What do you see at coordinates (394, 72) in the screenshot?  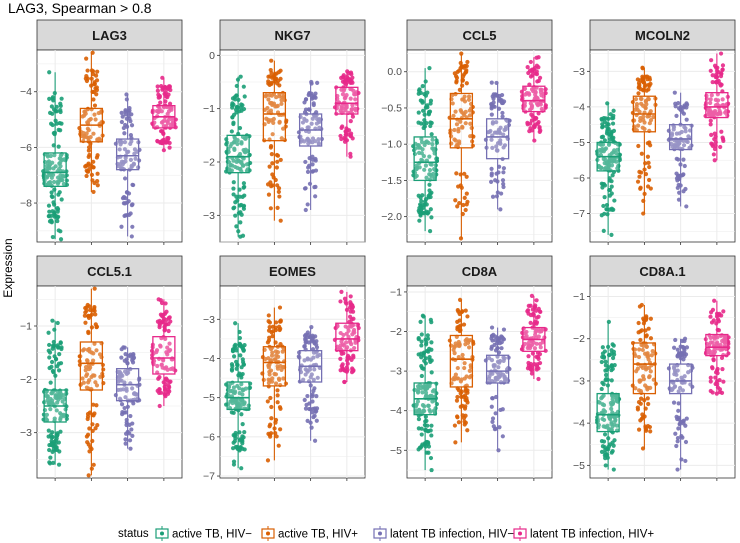 I see `y-tick-label: 0.0` at bounding box center [394, 72].